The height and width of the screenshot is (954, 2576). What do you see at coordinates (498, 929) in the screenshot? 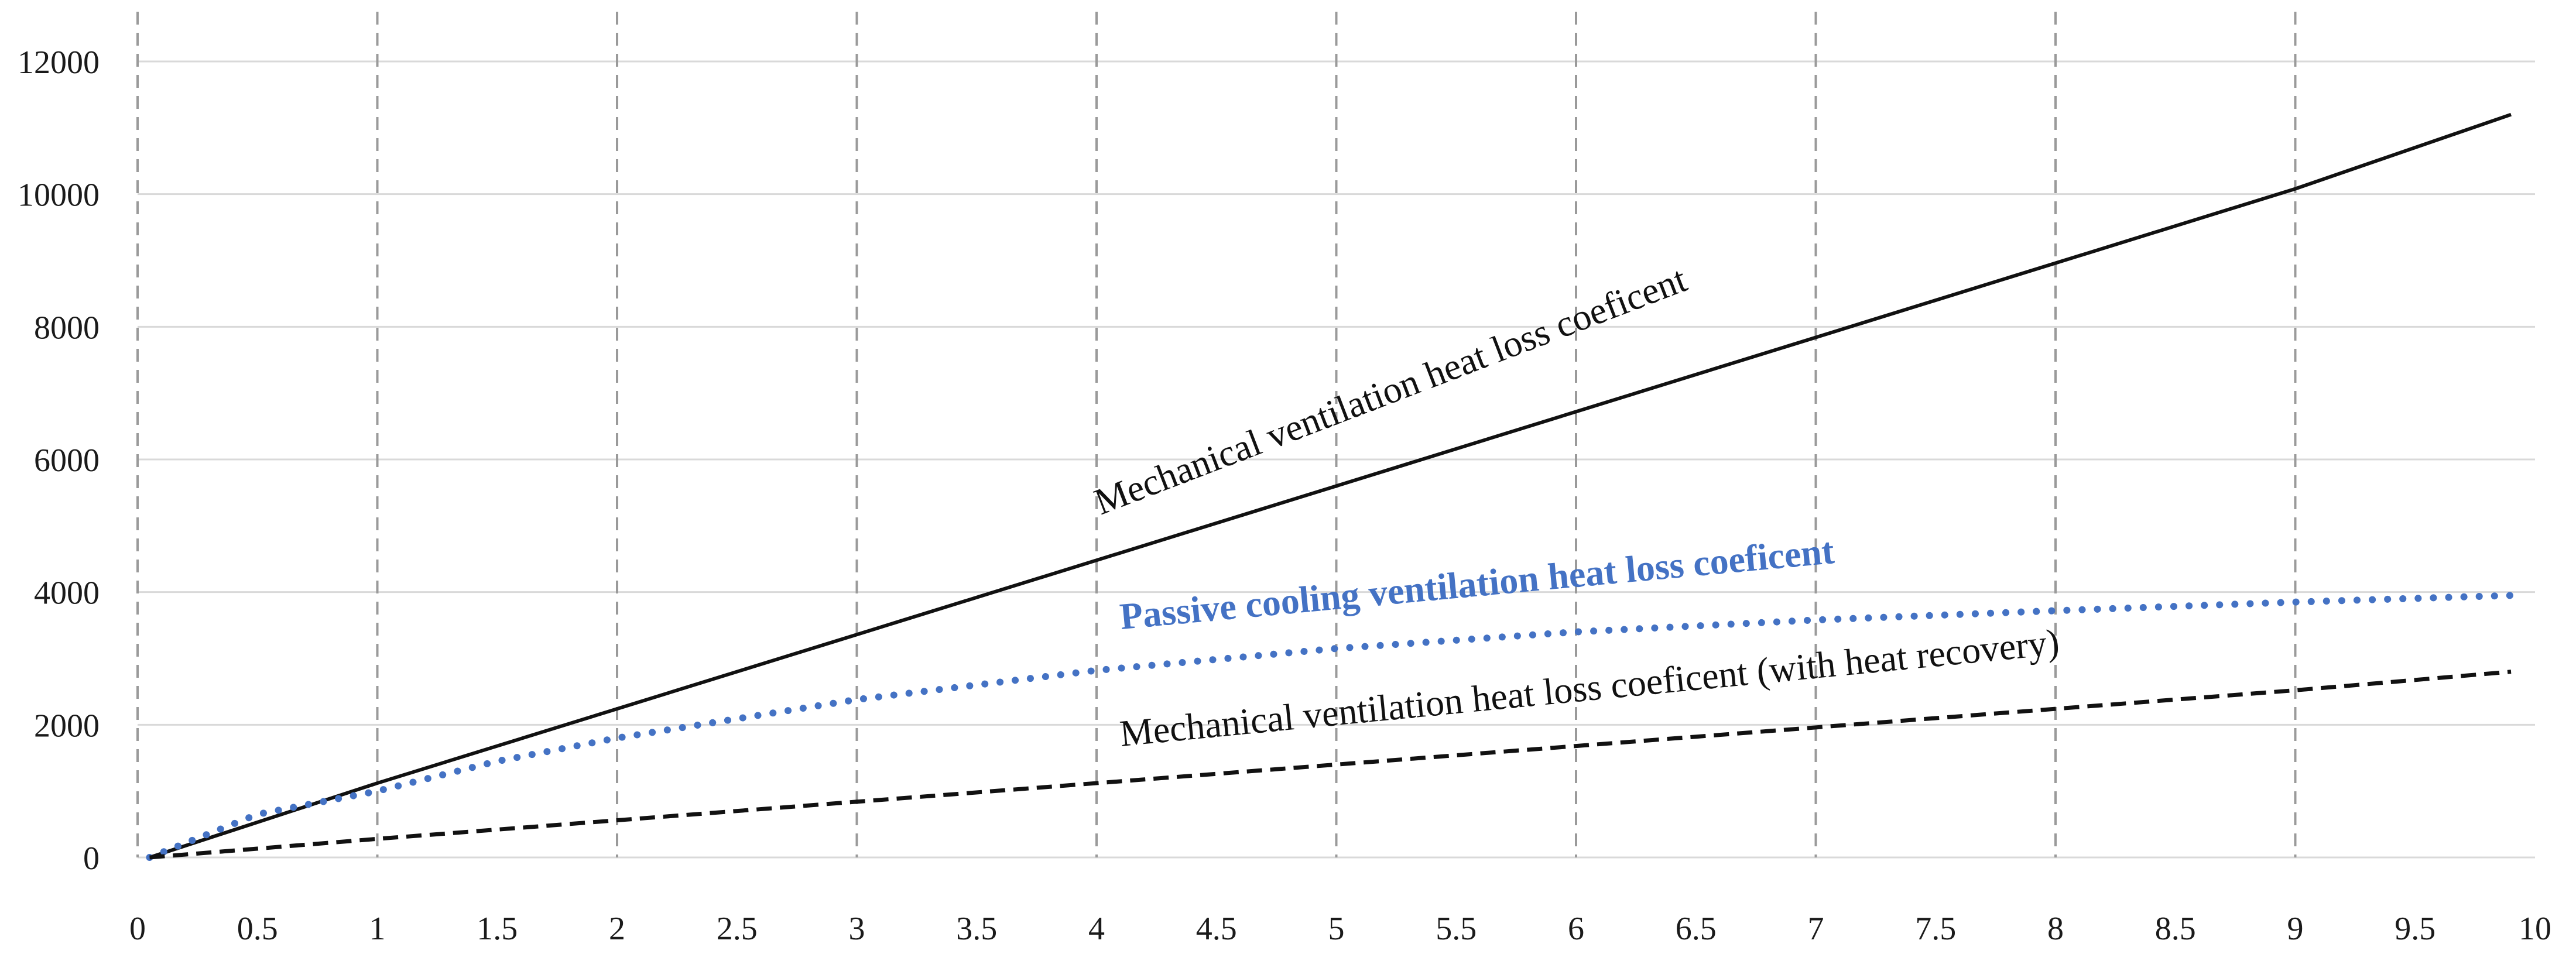
I see `x-tick-label: 1.5` at bounding box center [498, 929].